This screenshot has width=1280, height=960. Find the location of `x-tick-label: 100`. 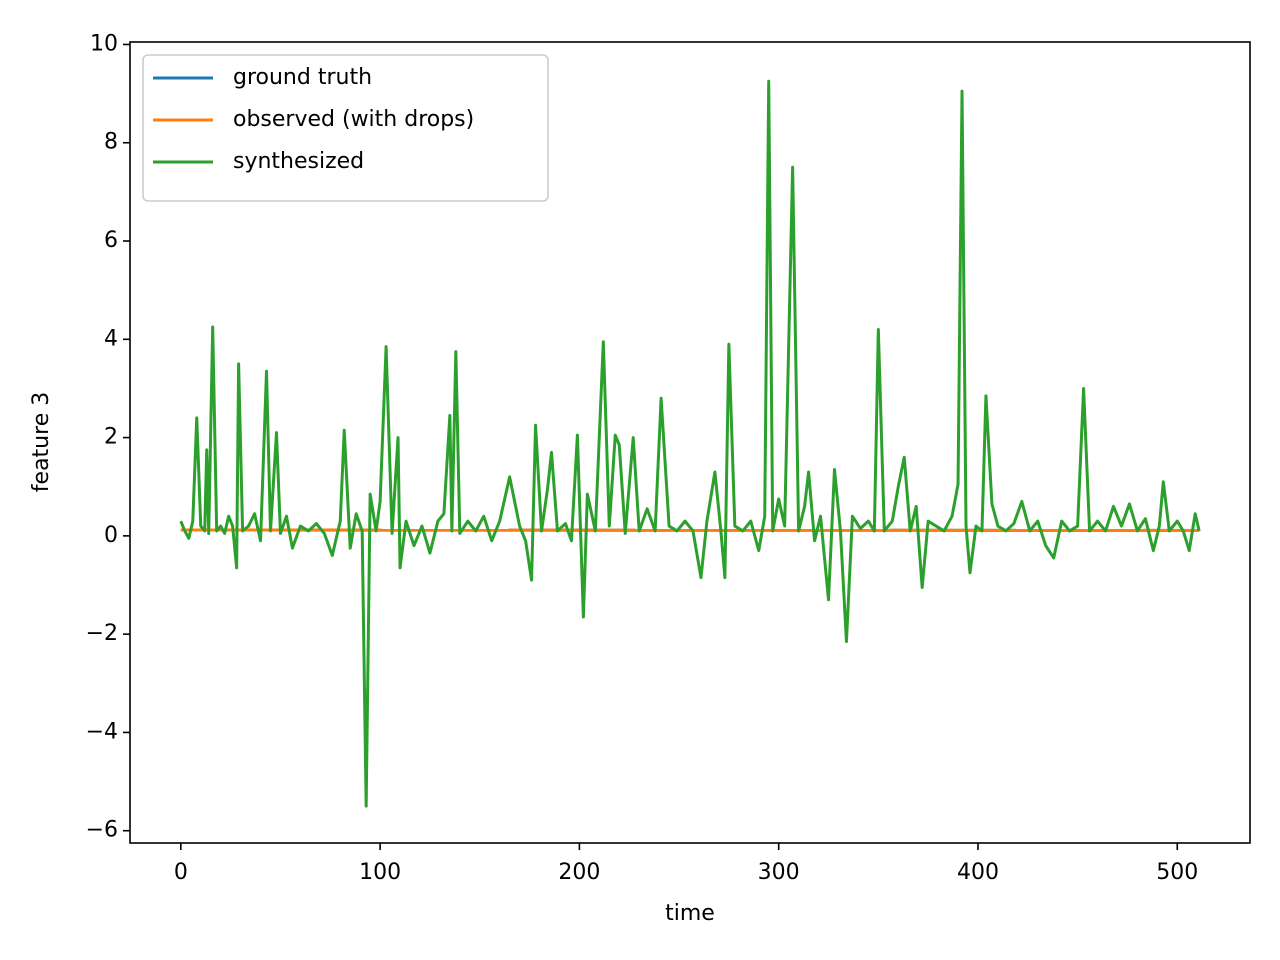

x-tick-label: 100 is located at coordinates (380, 872).